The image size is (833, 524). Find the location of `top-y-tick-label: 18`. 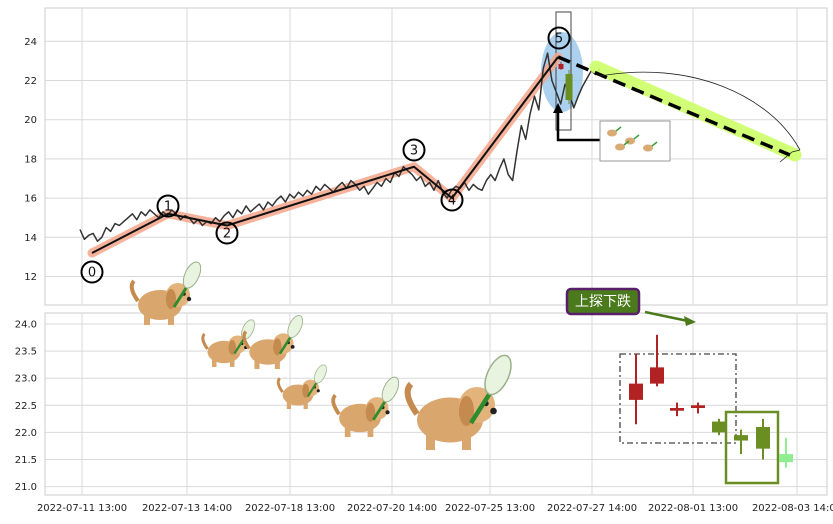

top-y-tick-label: 18 is located at coordinates (30, 159).